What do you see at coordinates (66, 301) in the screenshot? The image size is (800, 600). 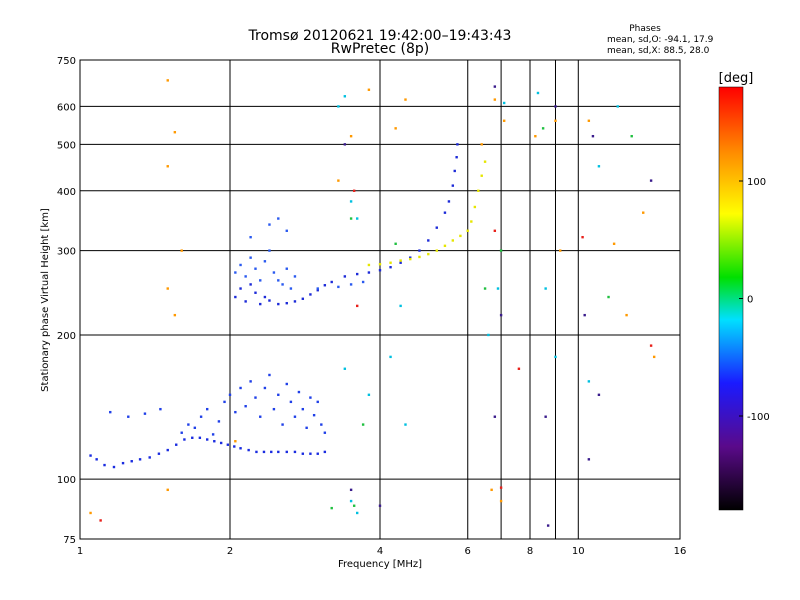 I see `y-axis-ticks: 75 100 200 300 400 500 600 750` at bounding box center [66, 301].